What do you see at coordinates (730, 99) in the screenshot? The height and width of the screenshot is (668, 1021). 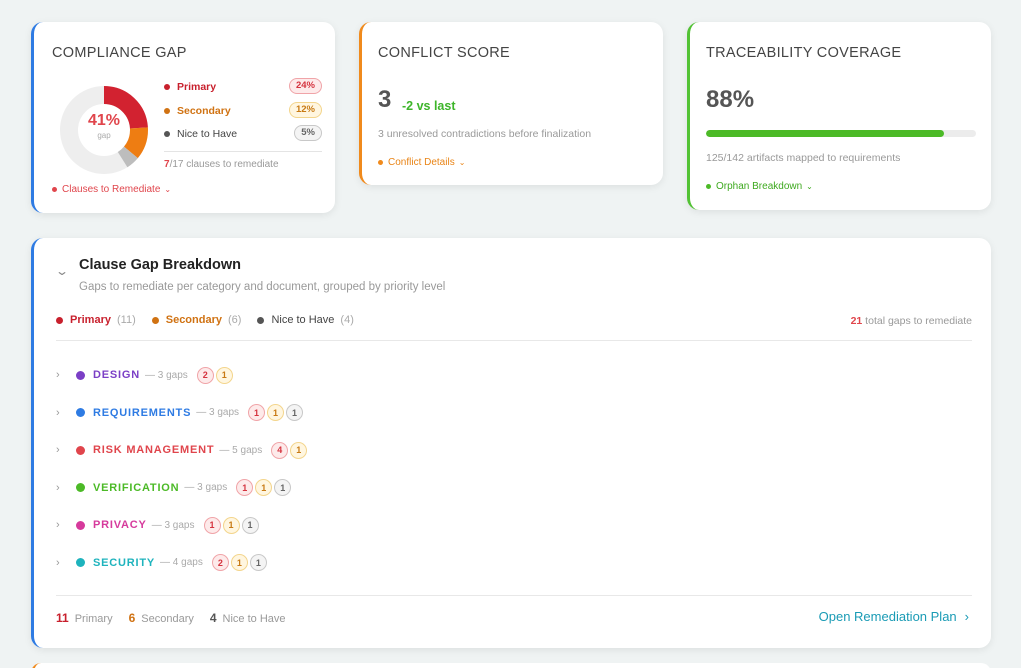 I see `coverage-percentage: 88%` at bounding box center [730, 99].